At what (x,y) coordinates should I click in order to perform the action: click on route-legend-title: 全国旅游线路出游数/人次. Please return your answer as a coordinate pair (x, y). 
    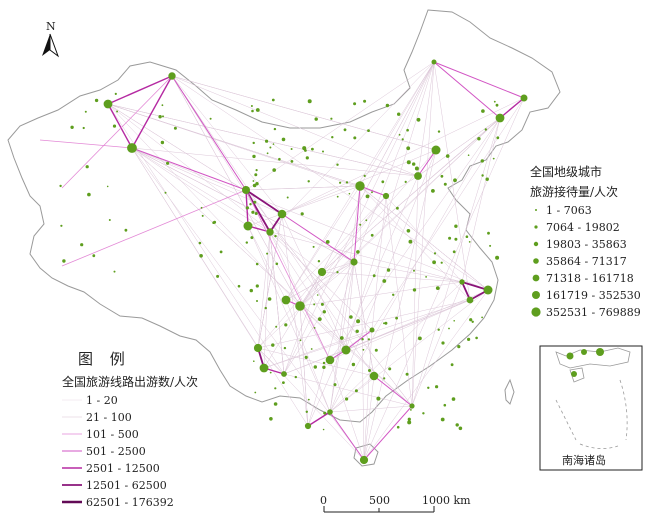
    Looking at the image, I should click on (130, 381).